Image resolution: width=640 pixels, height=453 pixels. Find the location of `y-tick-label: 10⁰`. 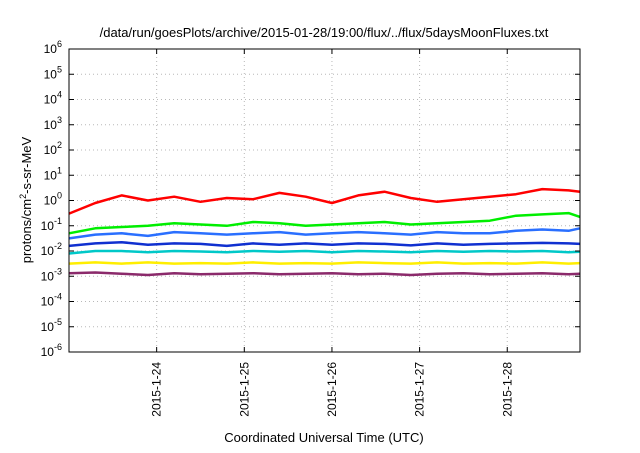

y-tick-label: 10⁰ is located at coordinates (53, 199).